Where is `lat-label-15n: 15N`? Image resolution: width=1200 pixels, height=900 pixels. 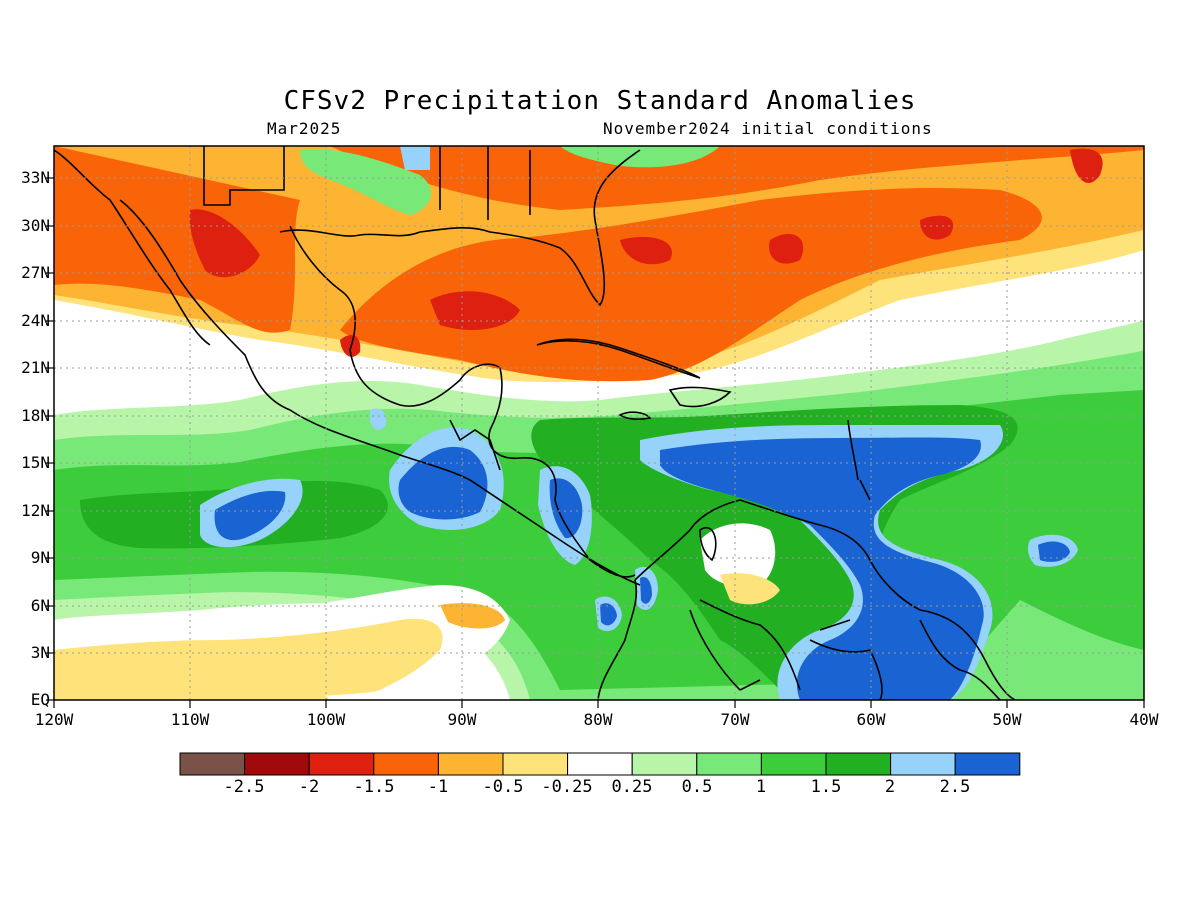
lat-label-15n: 15N is located at coordinates (35, 462).